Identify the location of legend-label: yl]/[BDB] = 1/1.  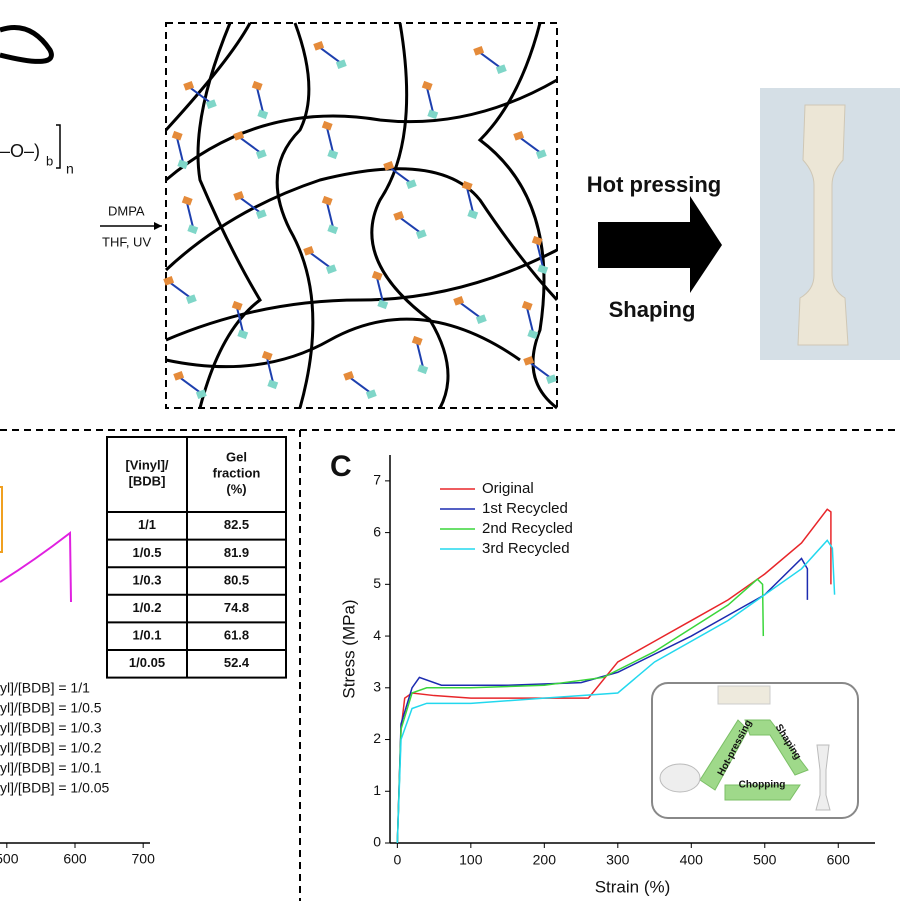
(45, 688).